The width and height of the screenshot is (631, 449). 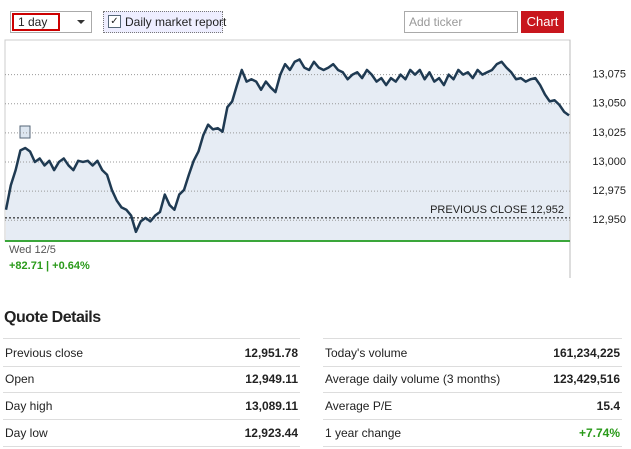 I want to click on quote-value: 12,923.44, so click(x=271, y=432).